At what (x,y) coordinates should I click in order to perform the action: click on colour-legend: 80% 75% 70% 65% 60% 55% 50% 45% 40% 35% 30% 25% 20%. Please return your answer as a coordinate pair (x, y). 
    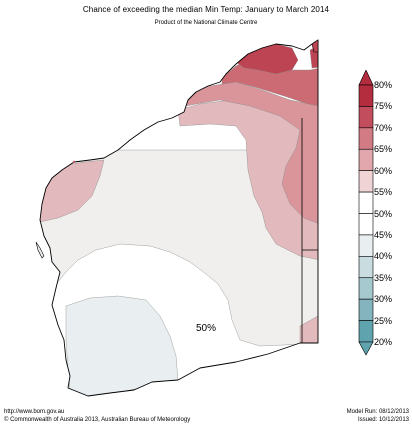
    Looking at the image, I should click on (382, 215).